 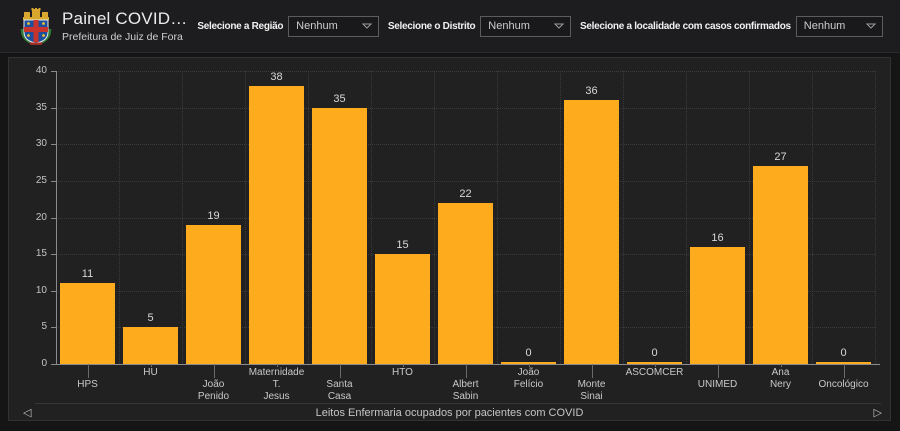 I want to click on y-axis, so click(x=56, y=217).